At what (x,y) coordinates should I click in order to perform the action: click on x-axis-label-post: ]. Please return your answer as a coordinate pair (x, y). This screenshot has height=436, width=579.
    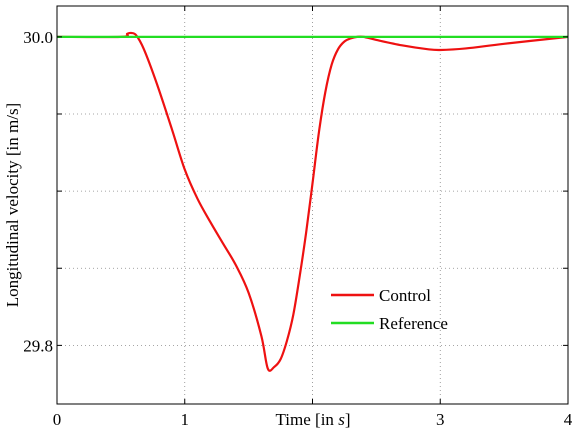
    Looking at the image, I should click on (348, 419).